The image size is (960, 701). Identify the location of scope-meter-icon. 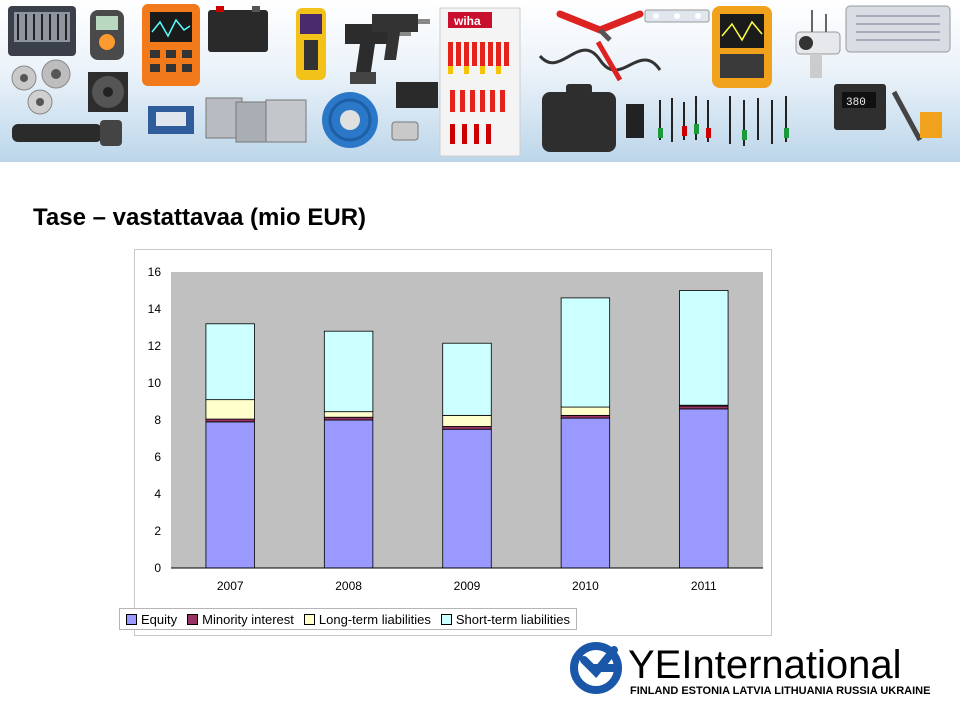
(742, 47).